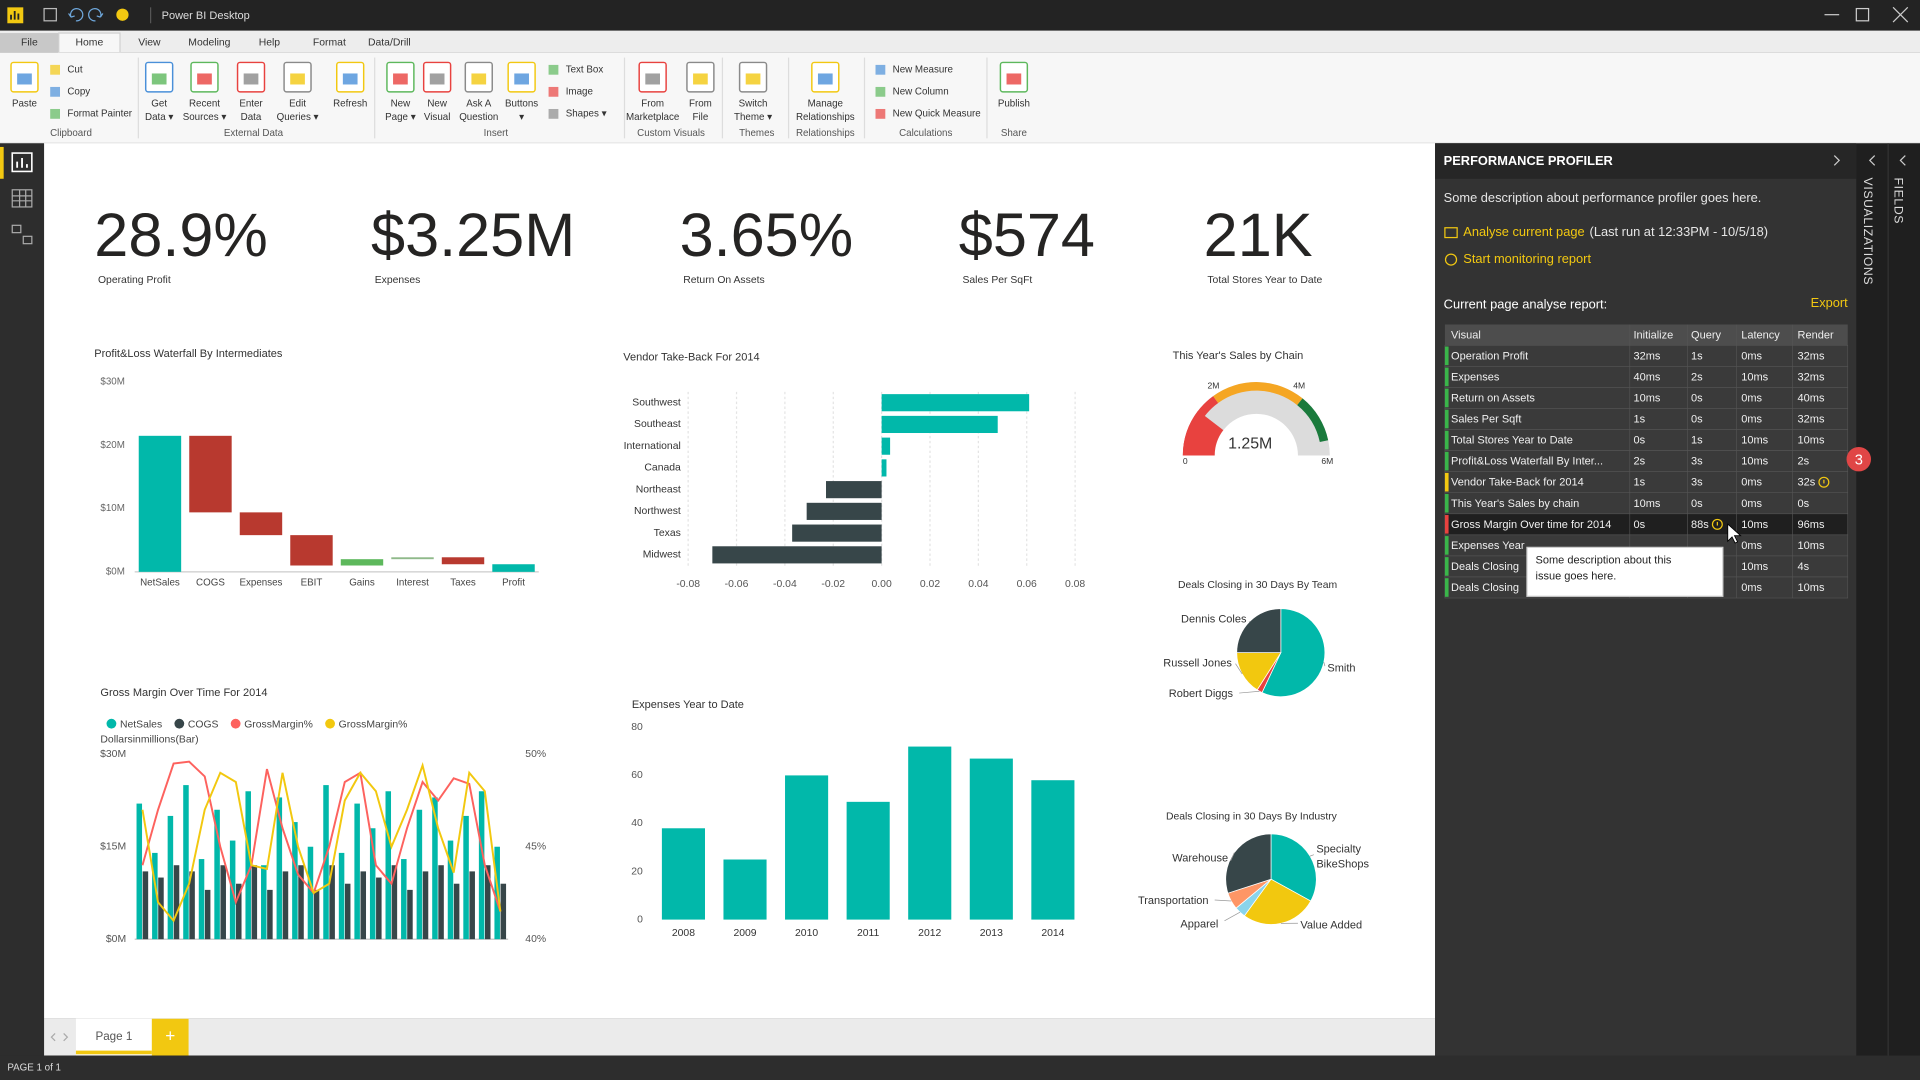 Image resolution: width=1920 pixels, height=1080 pixels. I want to click on ribbon-small-button: Image, so click(579, 91).